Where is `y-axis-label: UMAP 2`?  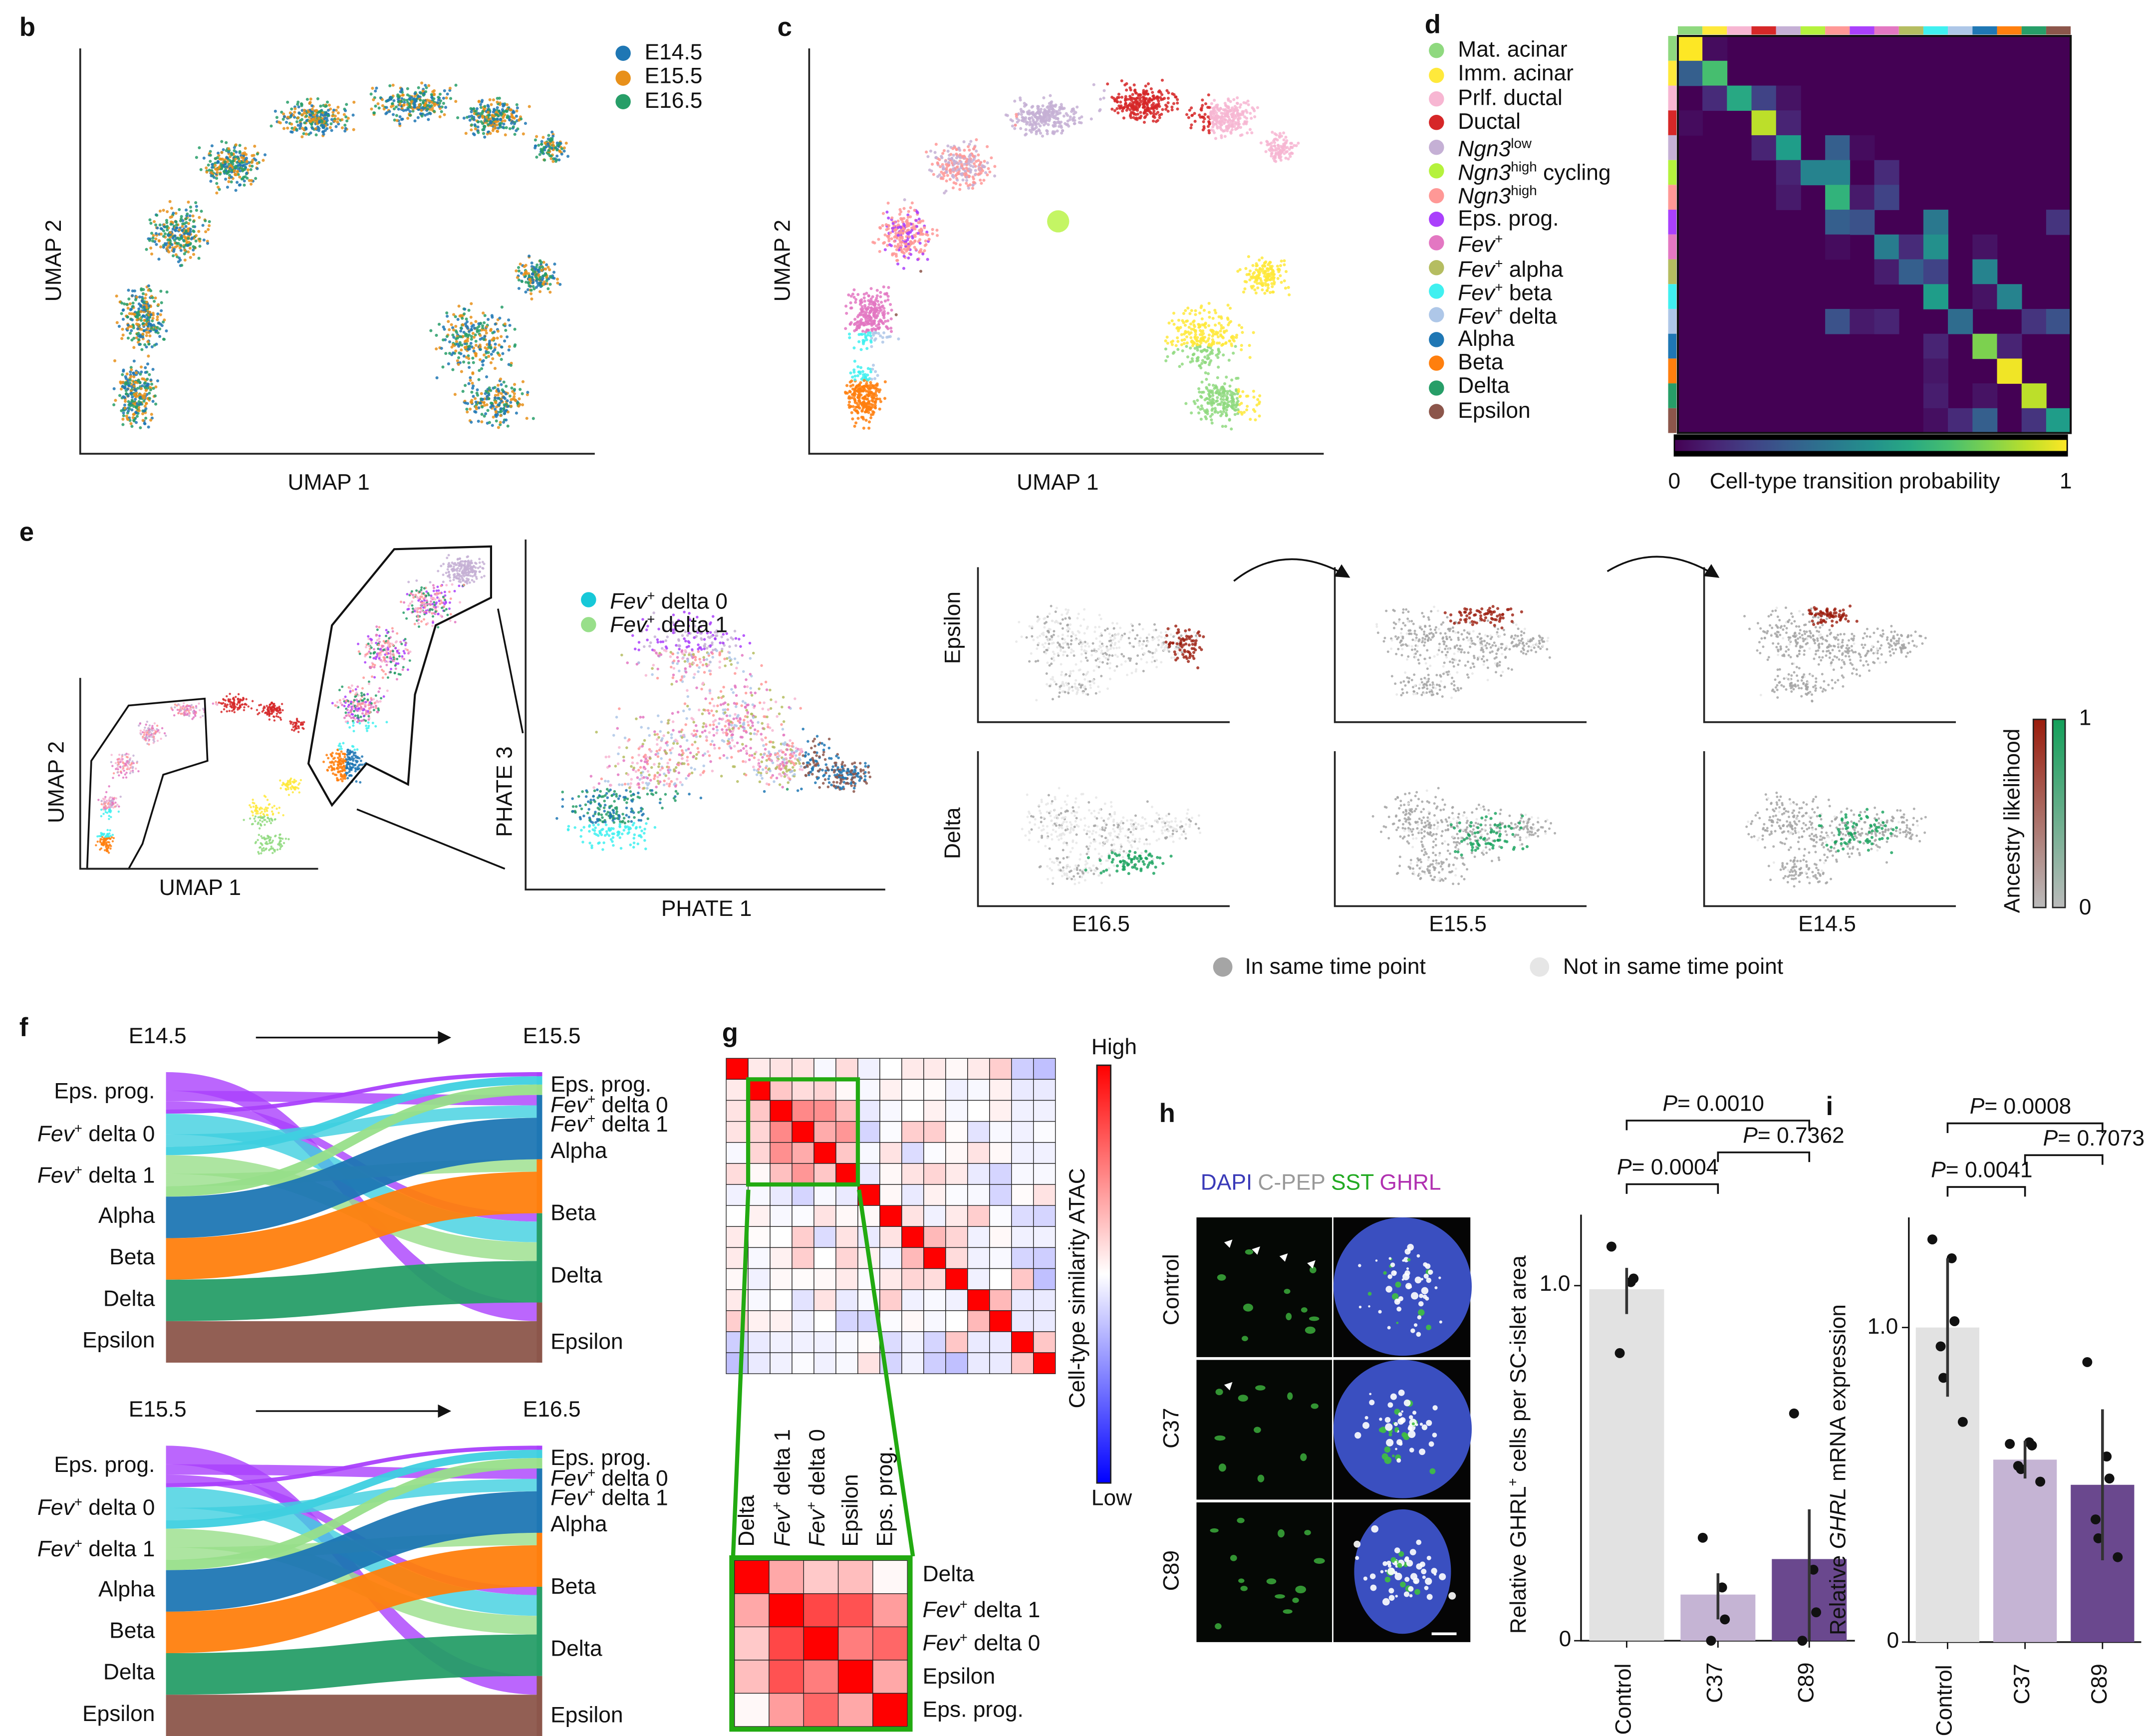
y-axis-label: UMAP 2 is located at coordinates (54, 260).